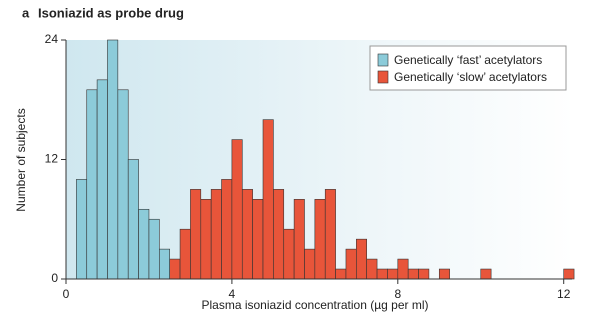 Image resolution: width=600 pixels, height=321 pixels. Describe the element at coordinates (66, 294) in the screenshot. I see `x-tick-label: 0` at that location.